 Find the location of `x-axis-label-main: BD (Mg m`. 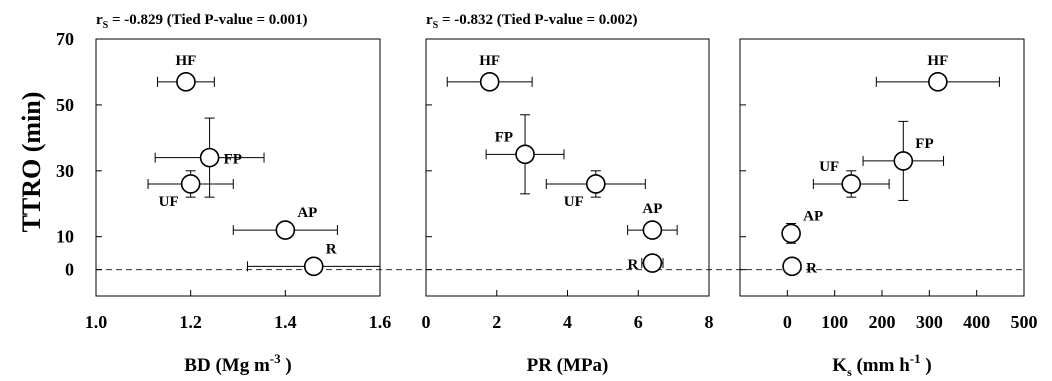

x-axis-label-main: BD (Mg m is located at coordinates (227, 365).